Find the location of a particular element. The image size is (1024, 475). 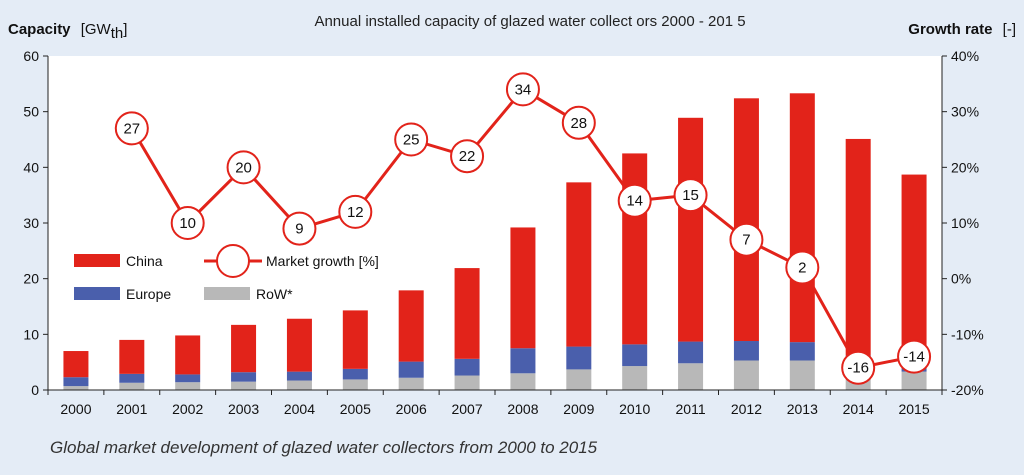

right-tick-label-0%: 0% is located at coordinates (961, 279).